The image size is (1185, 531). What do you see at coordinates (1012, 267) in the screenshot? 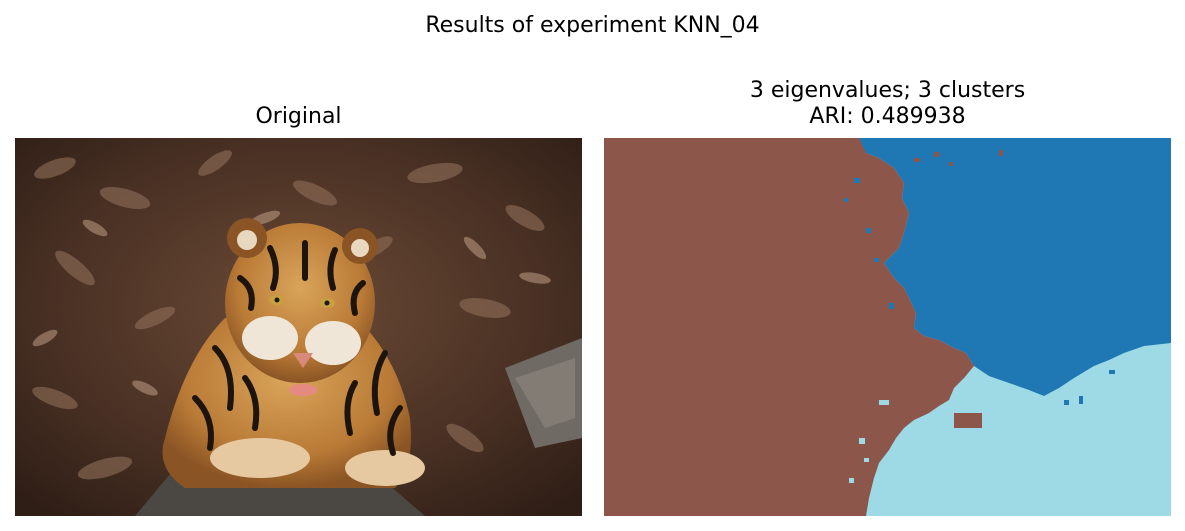
I see `cluster-blue-region` at bounding box center [1012, 267].